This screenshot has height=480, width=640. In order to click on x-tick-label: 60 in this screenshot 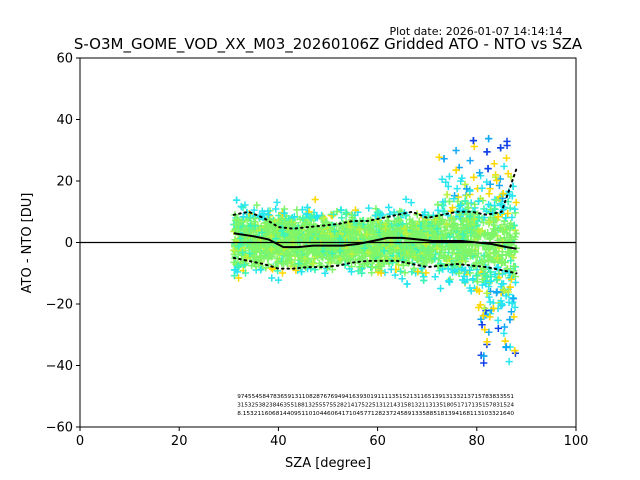, I will do `click(377, 441)`.